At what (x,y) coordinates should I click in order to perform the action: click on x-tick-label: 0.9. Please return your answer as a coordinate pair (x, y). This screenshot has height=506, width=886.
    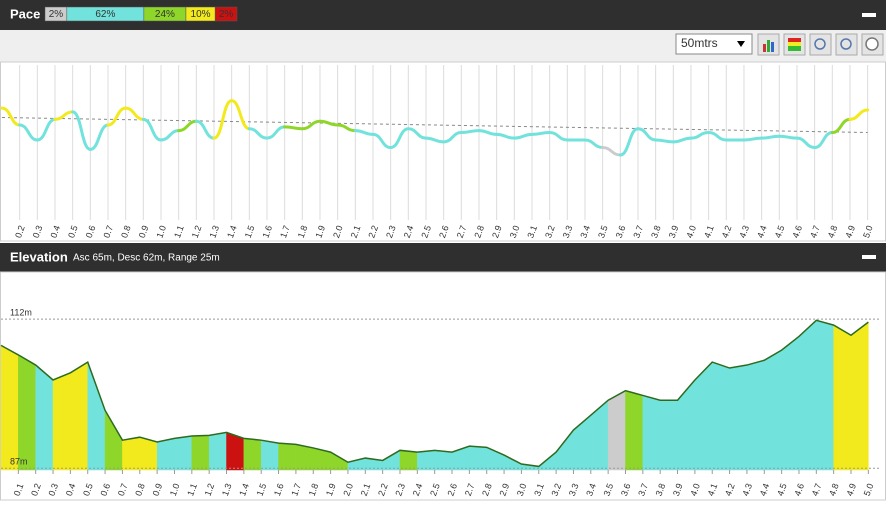
    Looking at the image, I should click on (144, 231).